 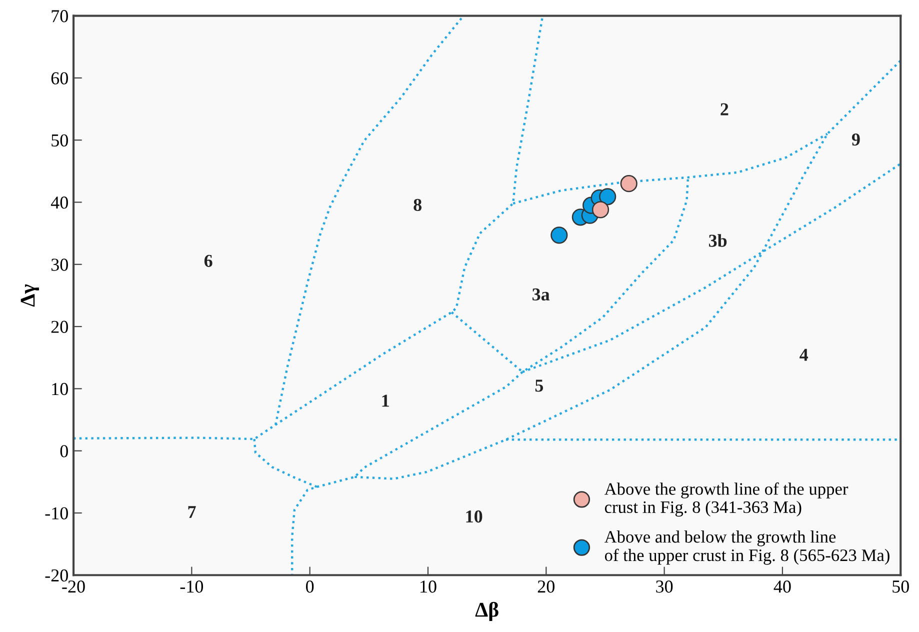 What do you see at coordinates (192, 586) in the screenshot?
I see `x-tick-label: -10` at bounding box center [192, 586].